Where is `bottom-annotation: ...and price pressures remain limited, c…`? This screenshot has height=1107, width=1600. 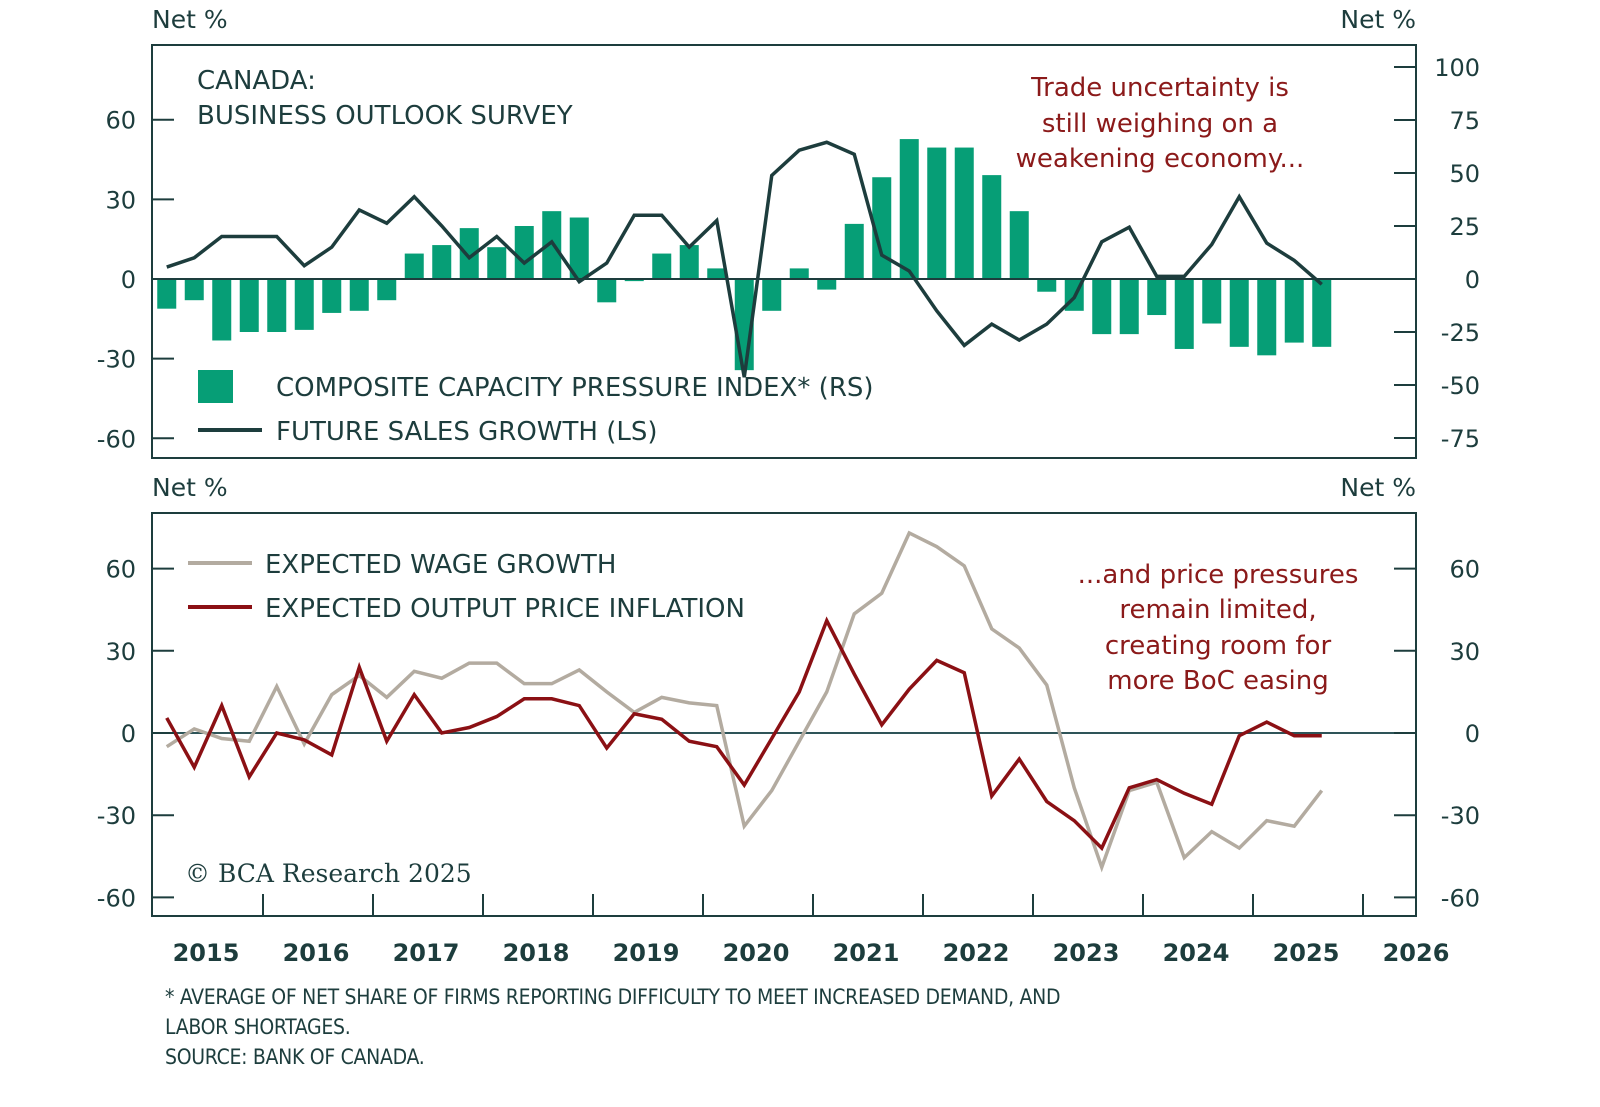
bottom-annotation: ...and price pressures remain limited, c… is located at coordinates (1218, 628).